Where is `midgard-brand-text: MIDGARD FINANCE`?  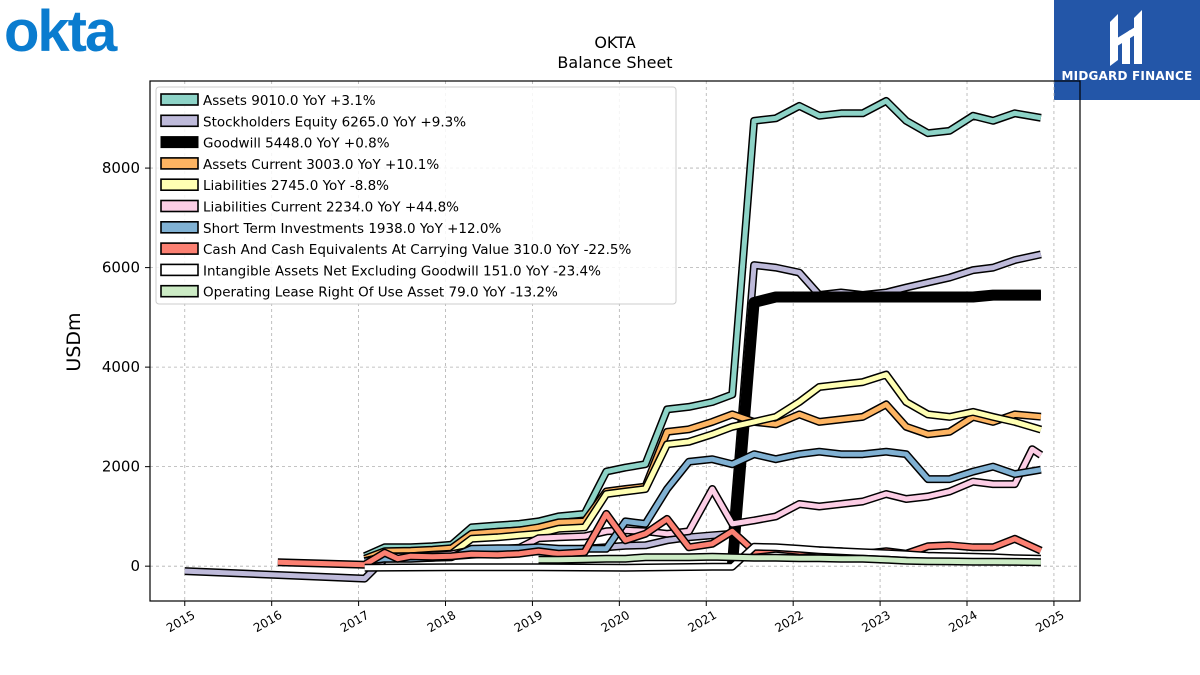
midgard-brand-text: MIDGARD FINANCE is located at coordinates (1127, 76).